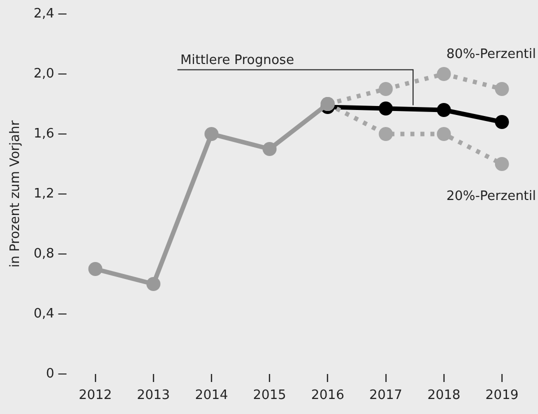  I want to click on y-tick-label: 0,8, so click(44, 254).